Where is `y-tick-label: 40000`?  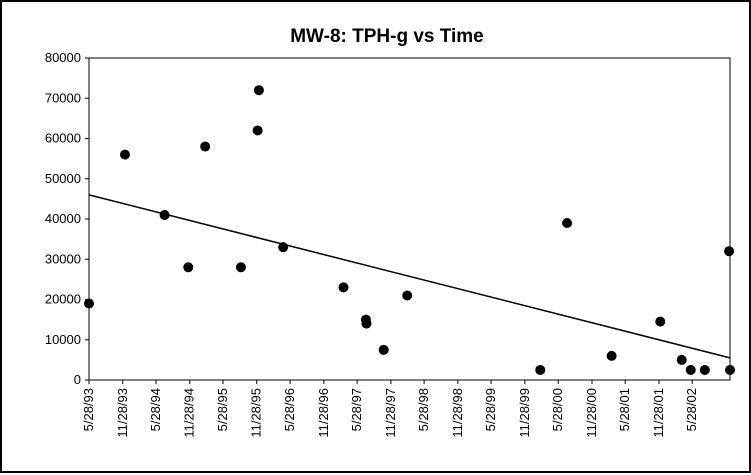
y-tick-label: 40000 is located at coordinates (63, 218).